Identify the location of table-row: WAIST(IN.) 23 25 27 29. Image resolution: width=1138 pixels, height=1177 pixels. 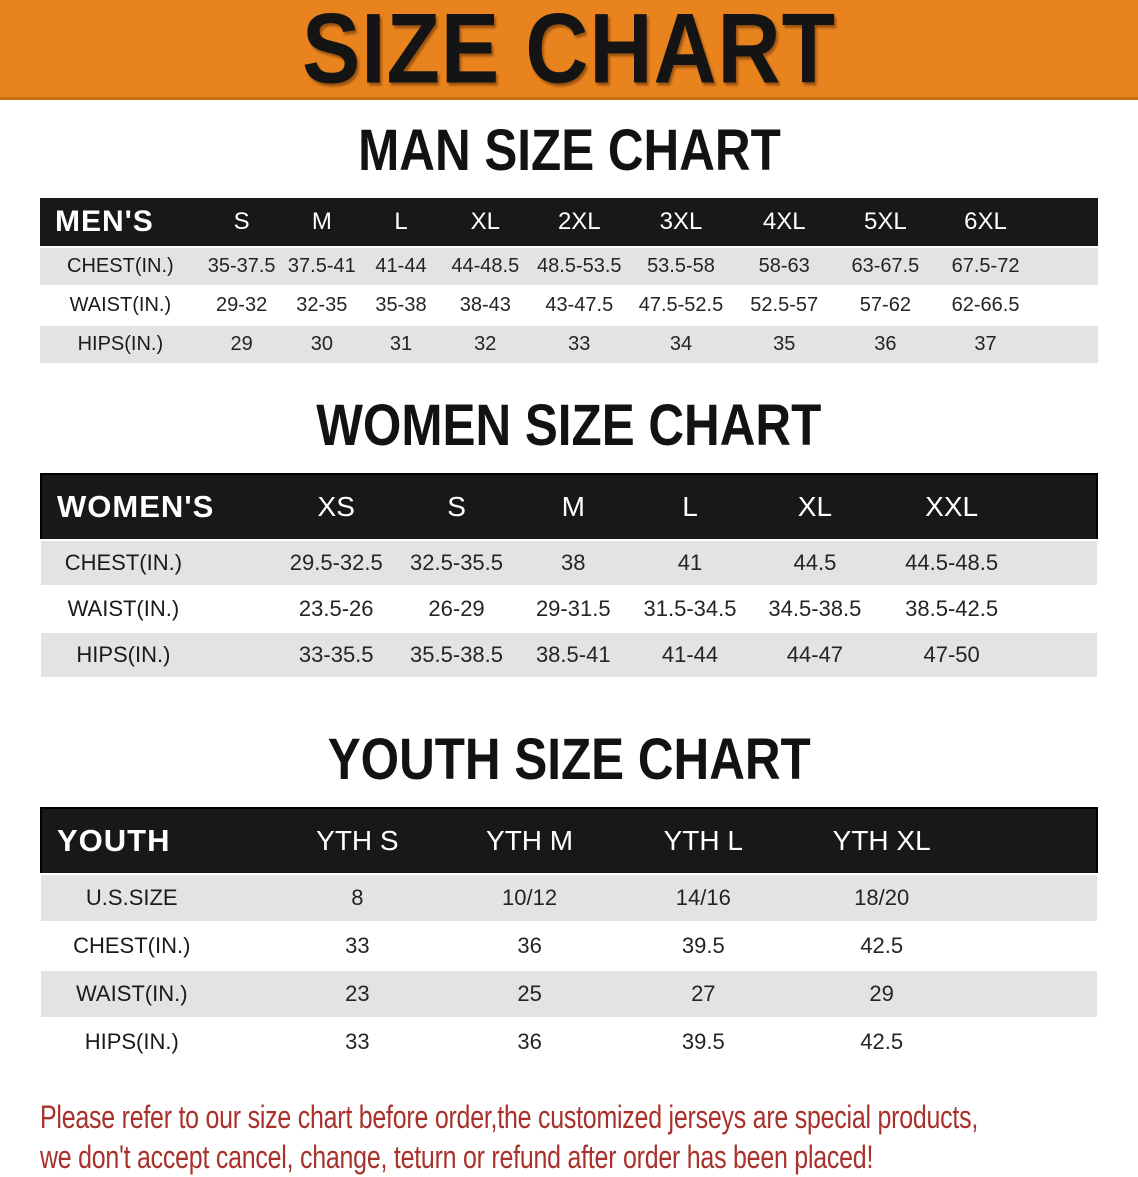
(569, 994).